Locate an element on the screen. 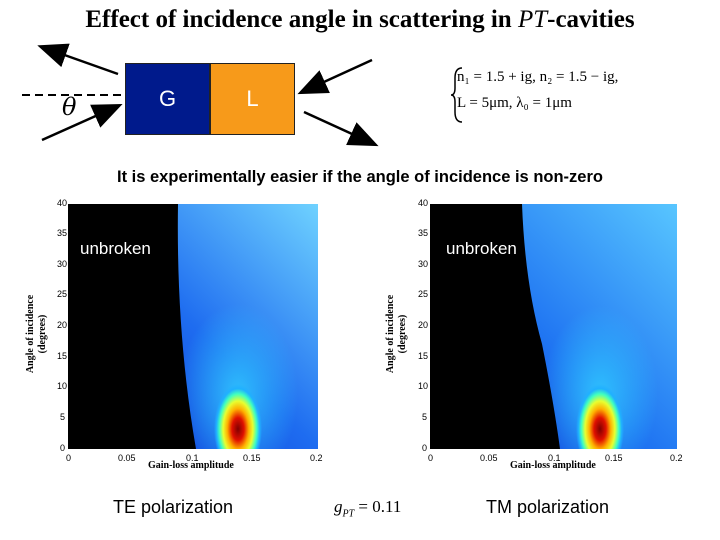 The width and height of the screenshot is (720, 540). gpt-symbol: g is located at coordinates (338, 506).